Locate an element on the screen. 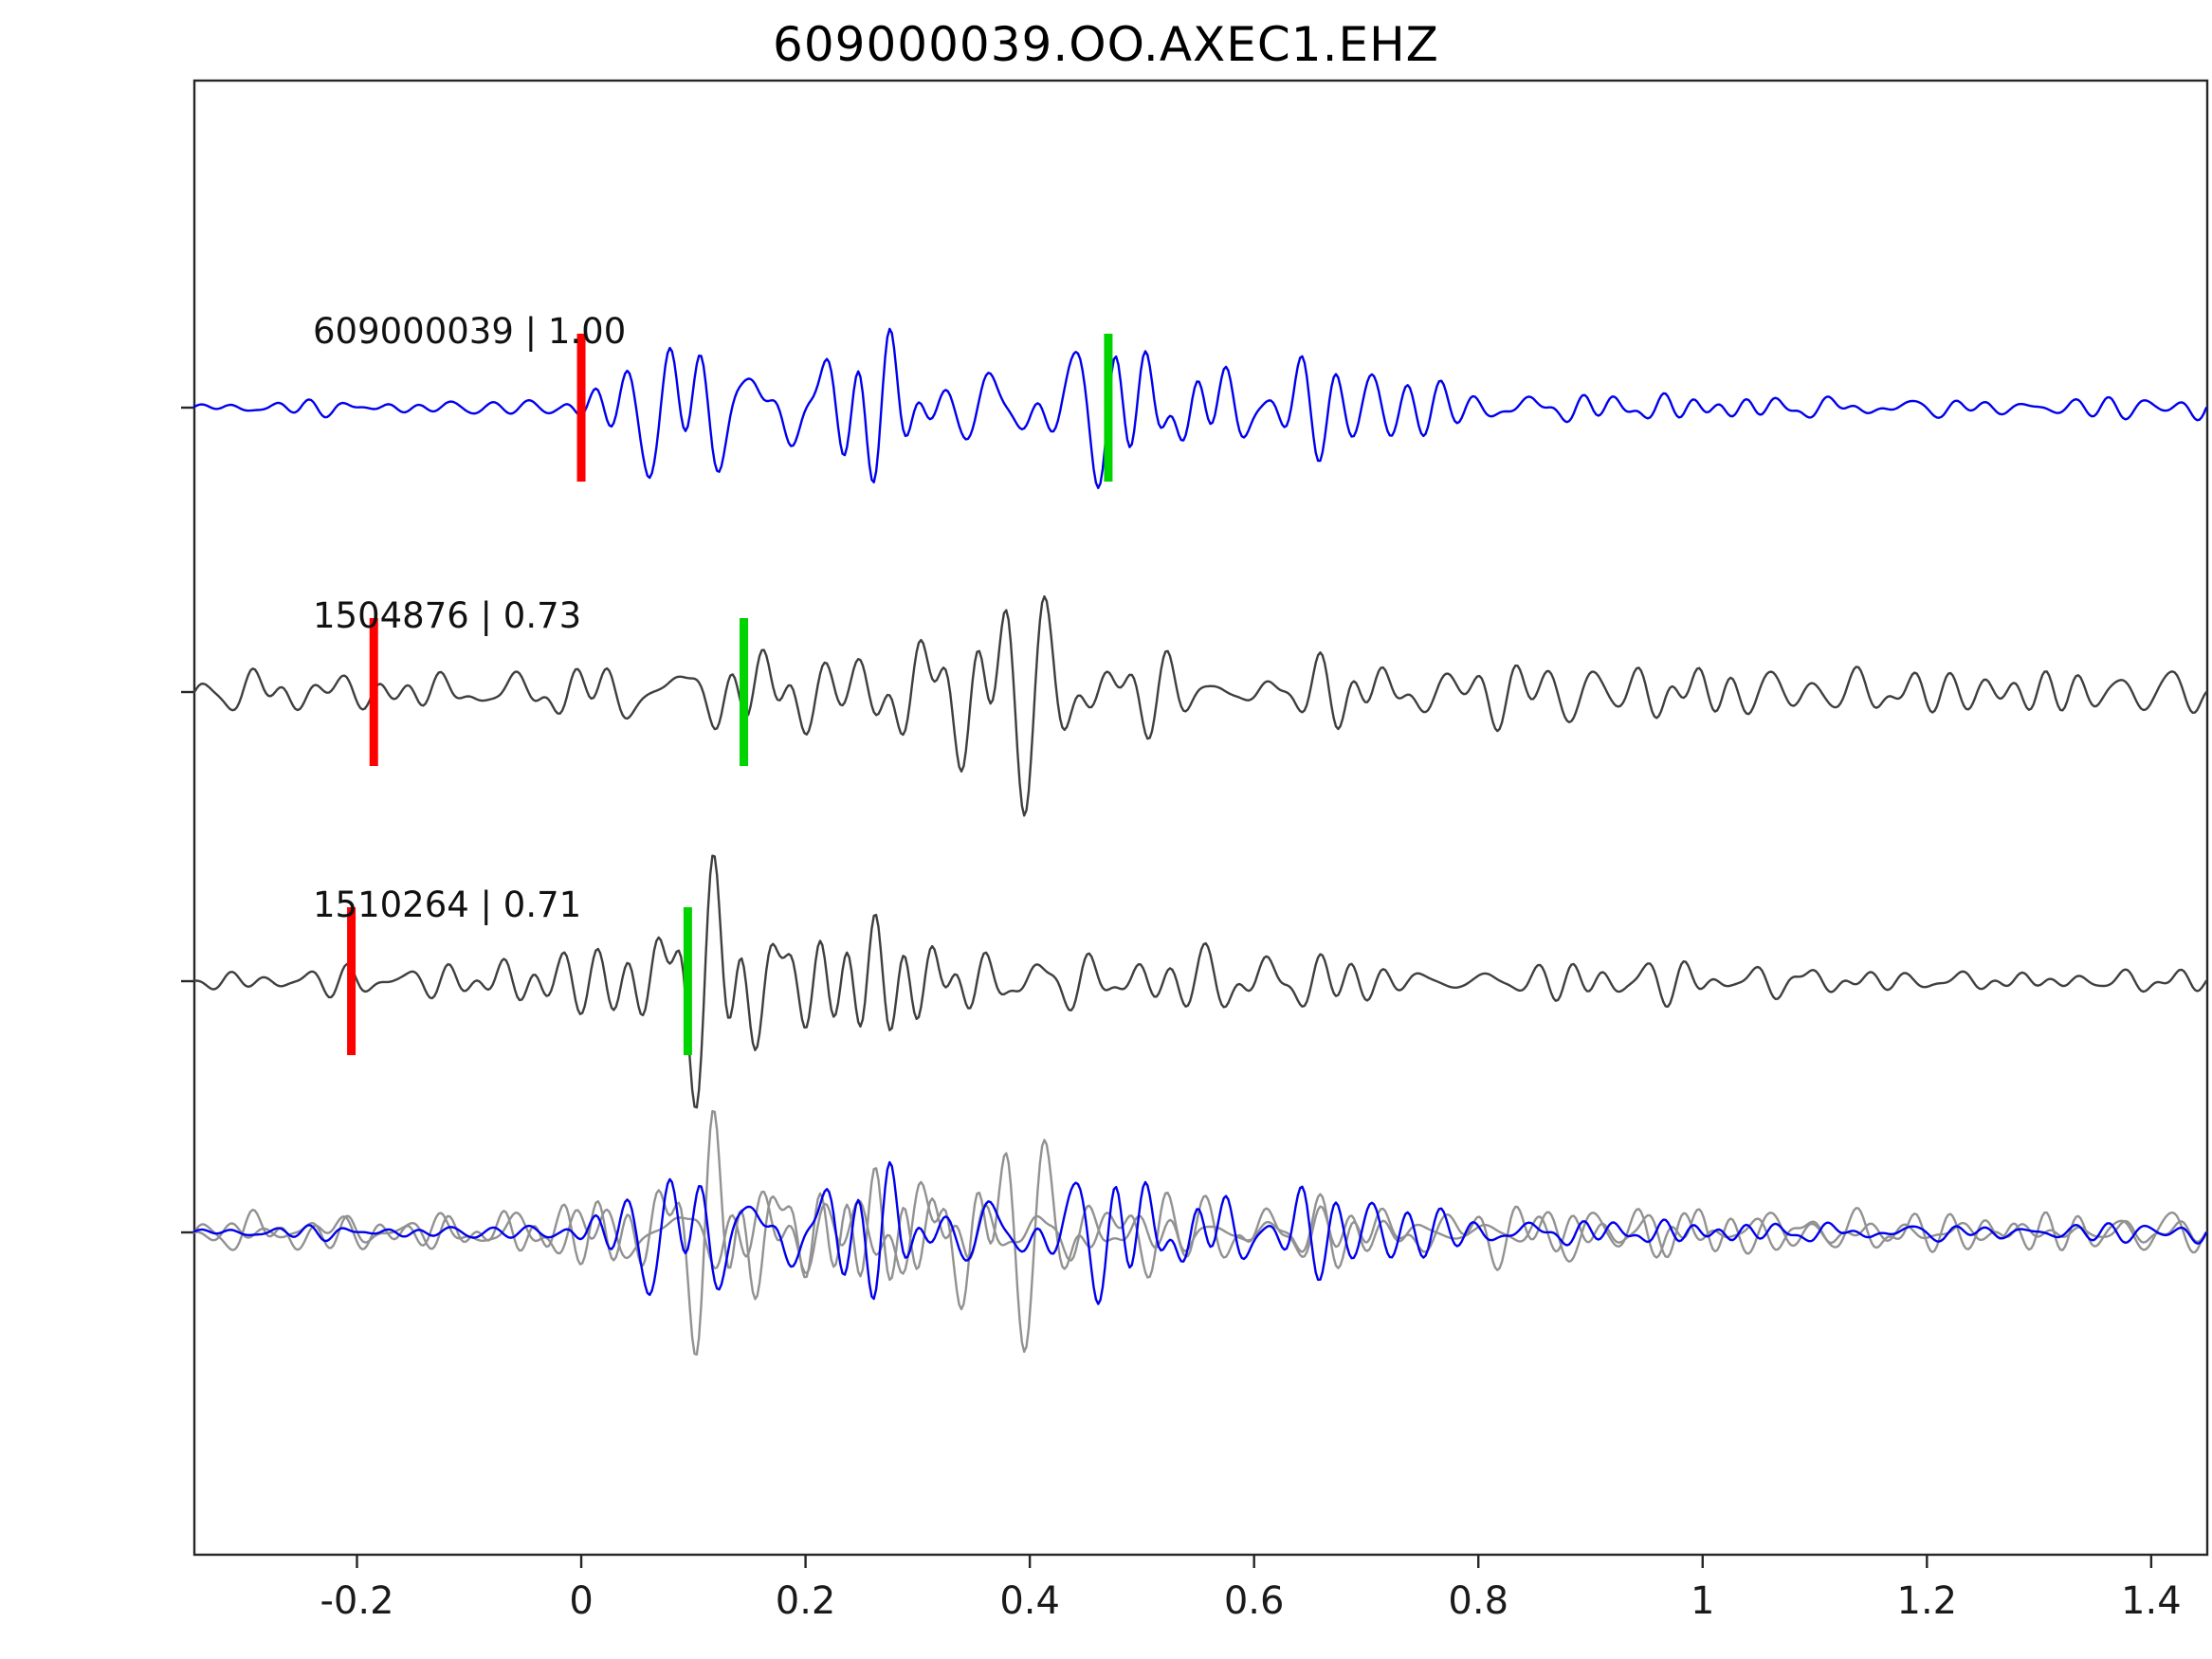 The width and height of the screenshot is (2212, 1659). x-axis-tick-label: 1.2 is located at coordinates (1927, 1601).